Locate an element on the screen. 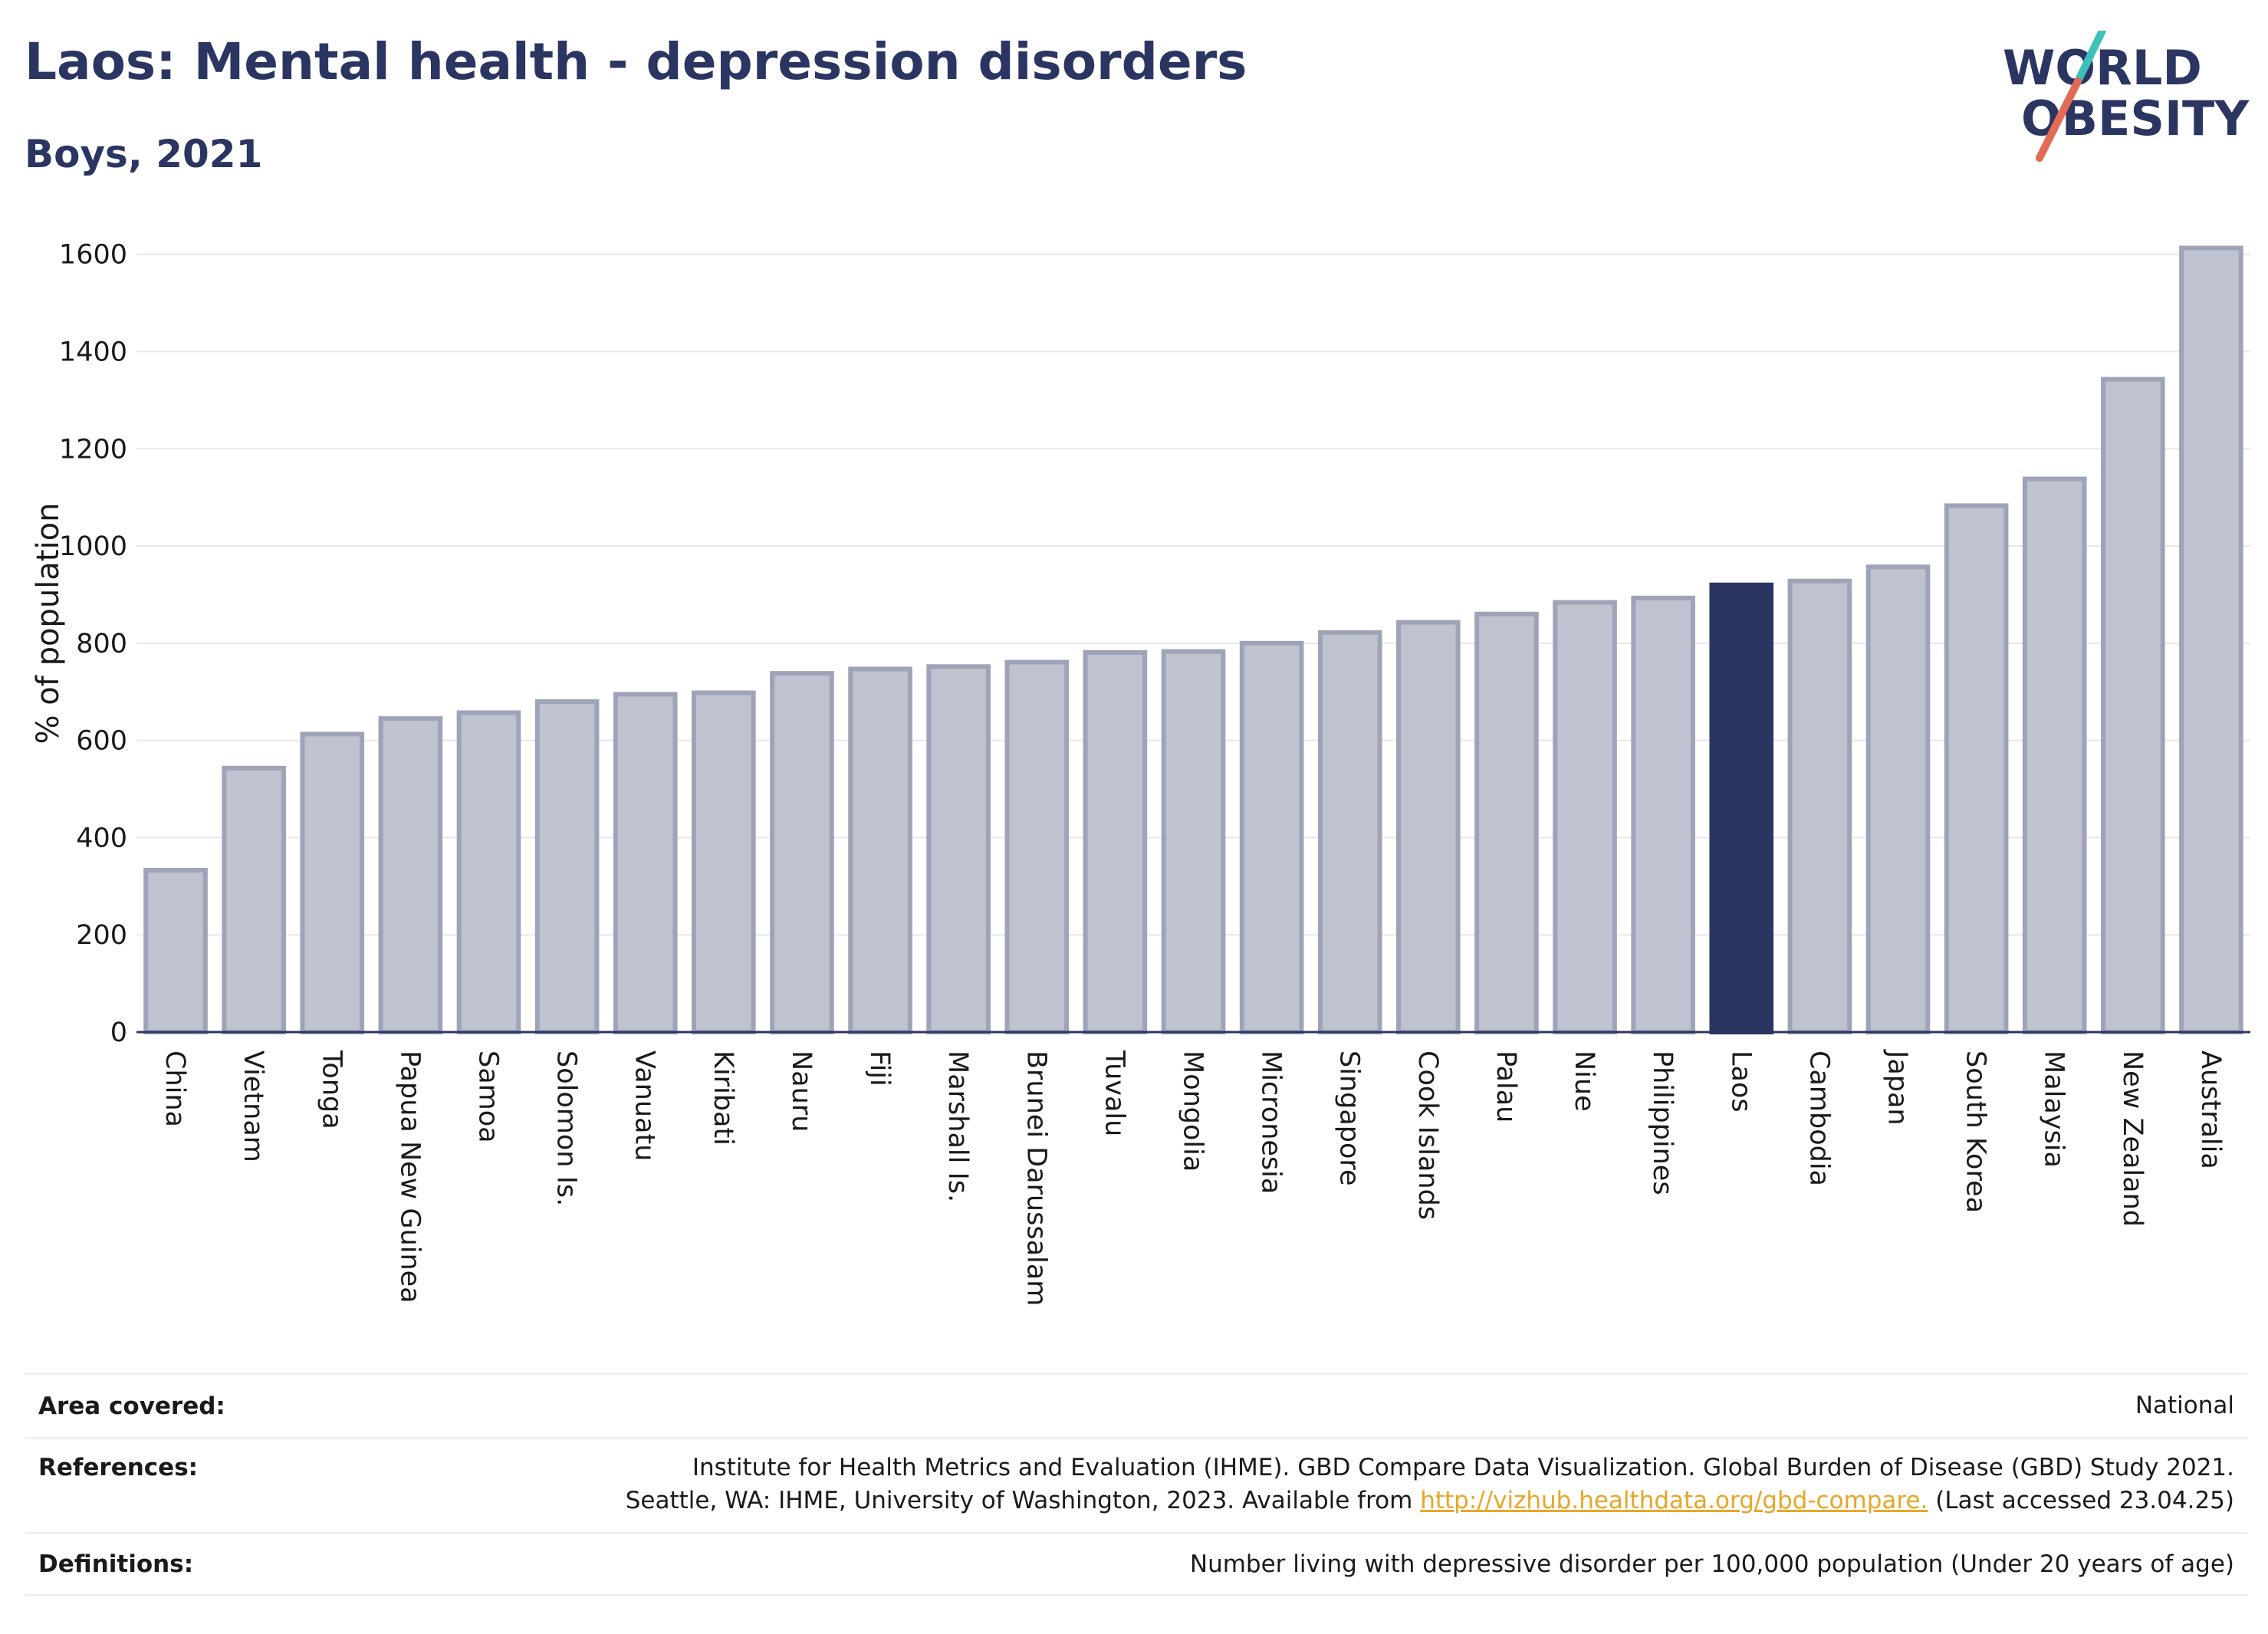  y-tick-label: 400 is located at coordinates (101, 838).